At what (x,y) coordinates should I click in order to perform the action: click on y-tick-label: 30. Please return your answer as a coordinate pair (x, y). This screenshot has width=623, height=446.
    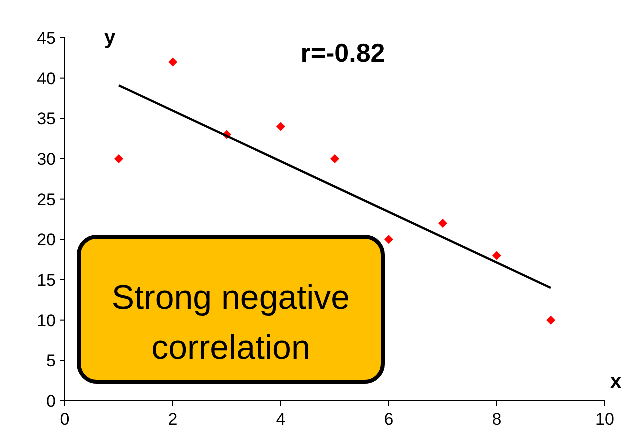
    Looking at the image, I should click on (46, 159).